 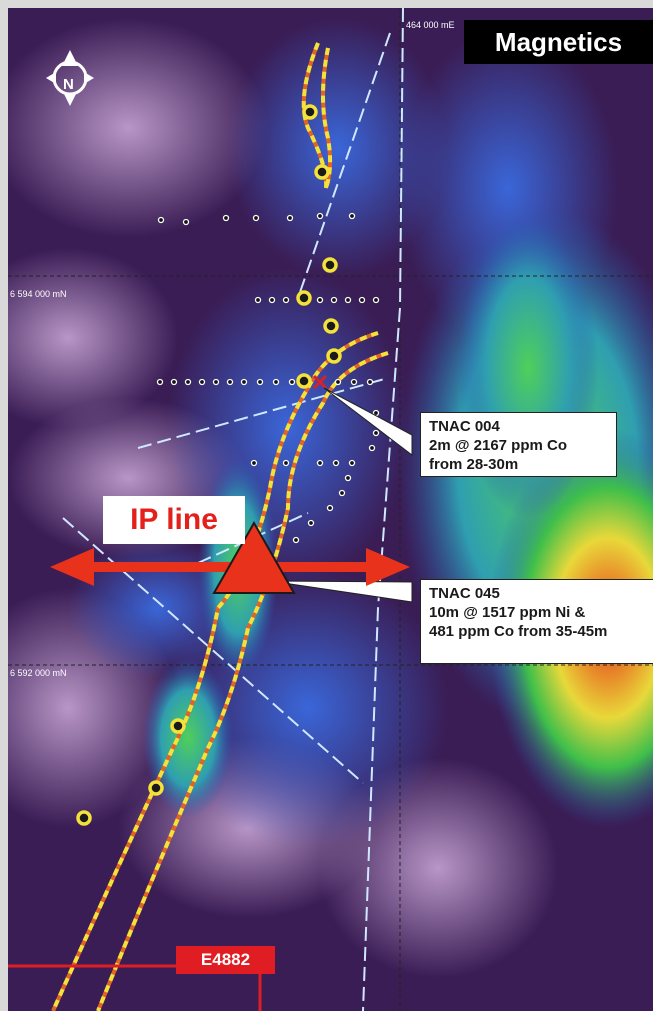 I want to click on ip-line-label: IP line, so click(x=174, y=520).